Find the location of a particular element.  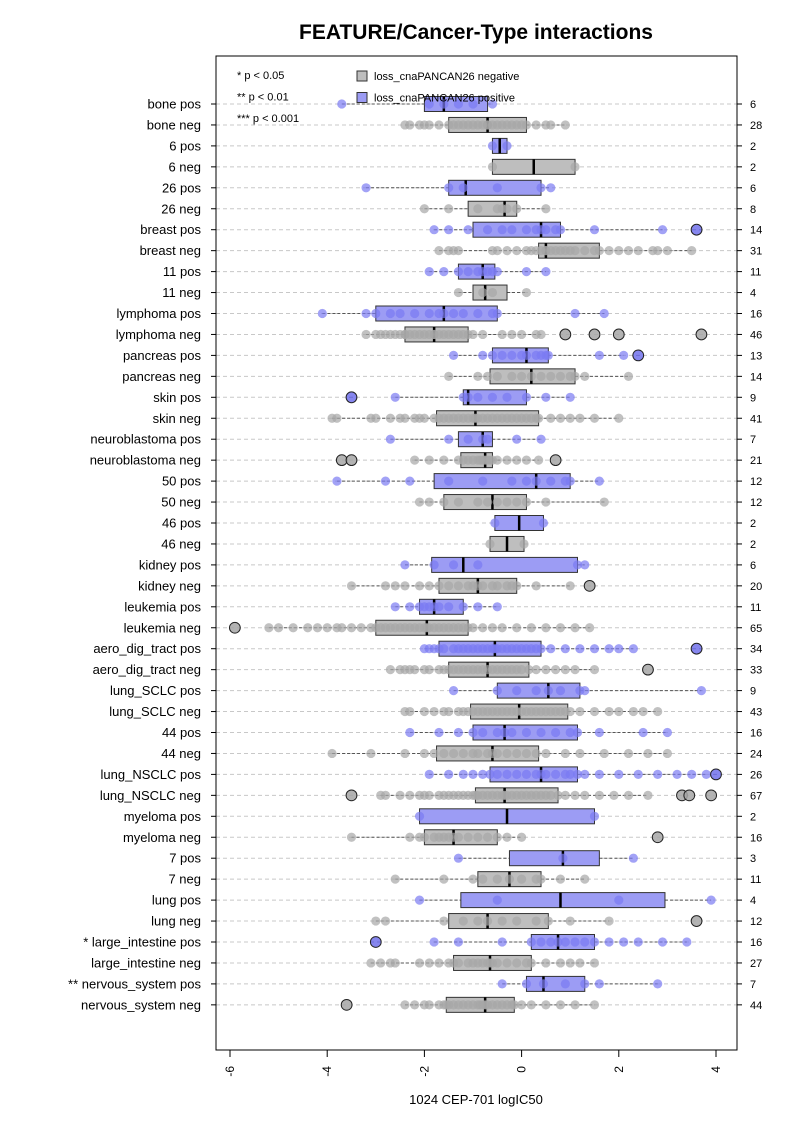

row-count: 28 is located at coordinates (756, 126).